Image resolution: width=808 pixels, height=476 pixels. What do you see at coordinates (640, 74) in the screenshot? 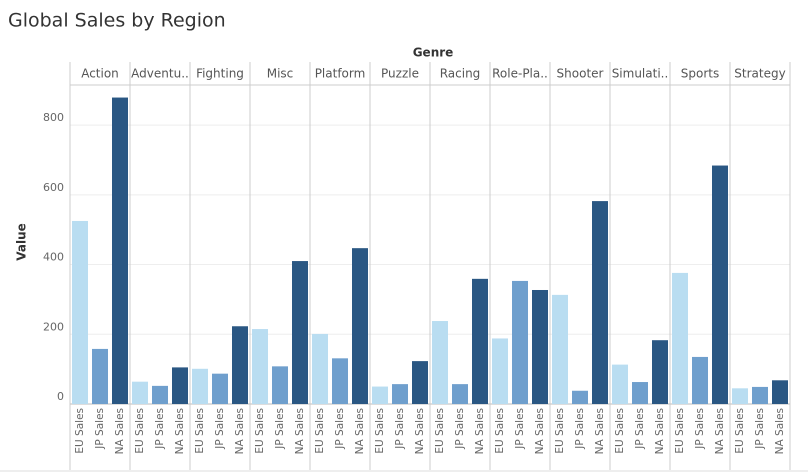
I see `genre-label: Simulati..` at bounding box center [640, 74].